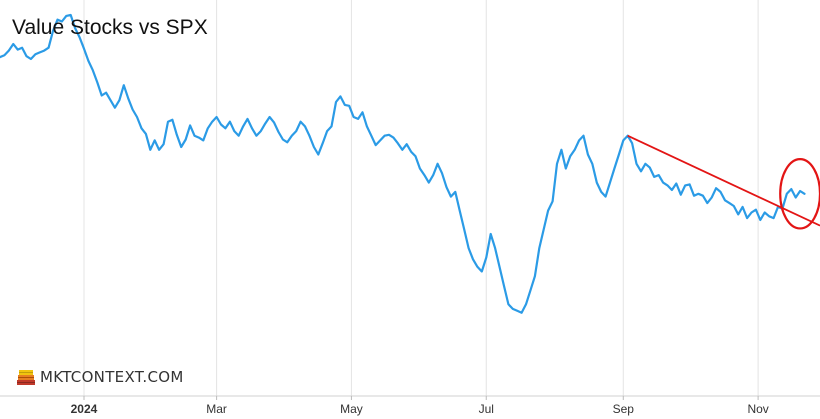  Describe the element at coordinates (112, 377) in the screenshot. I see `watermark-text: MKTCONTEXT.COM` at that location.